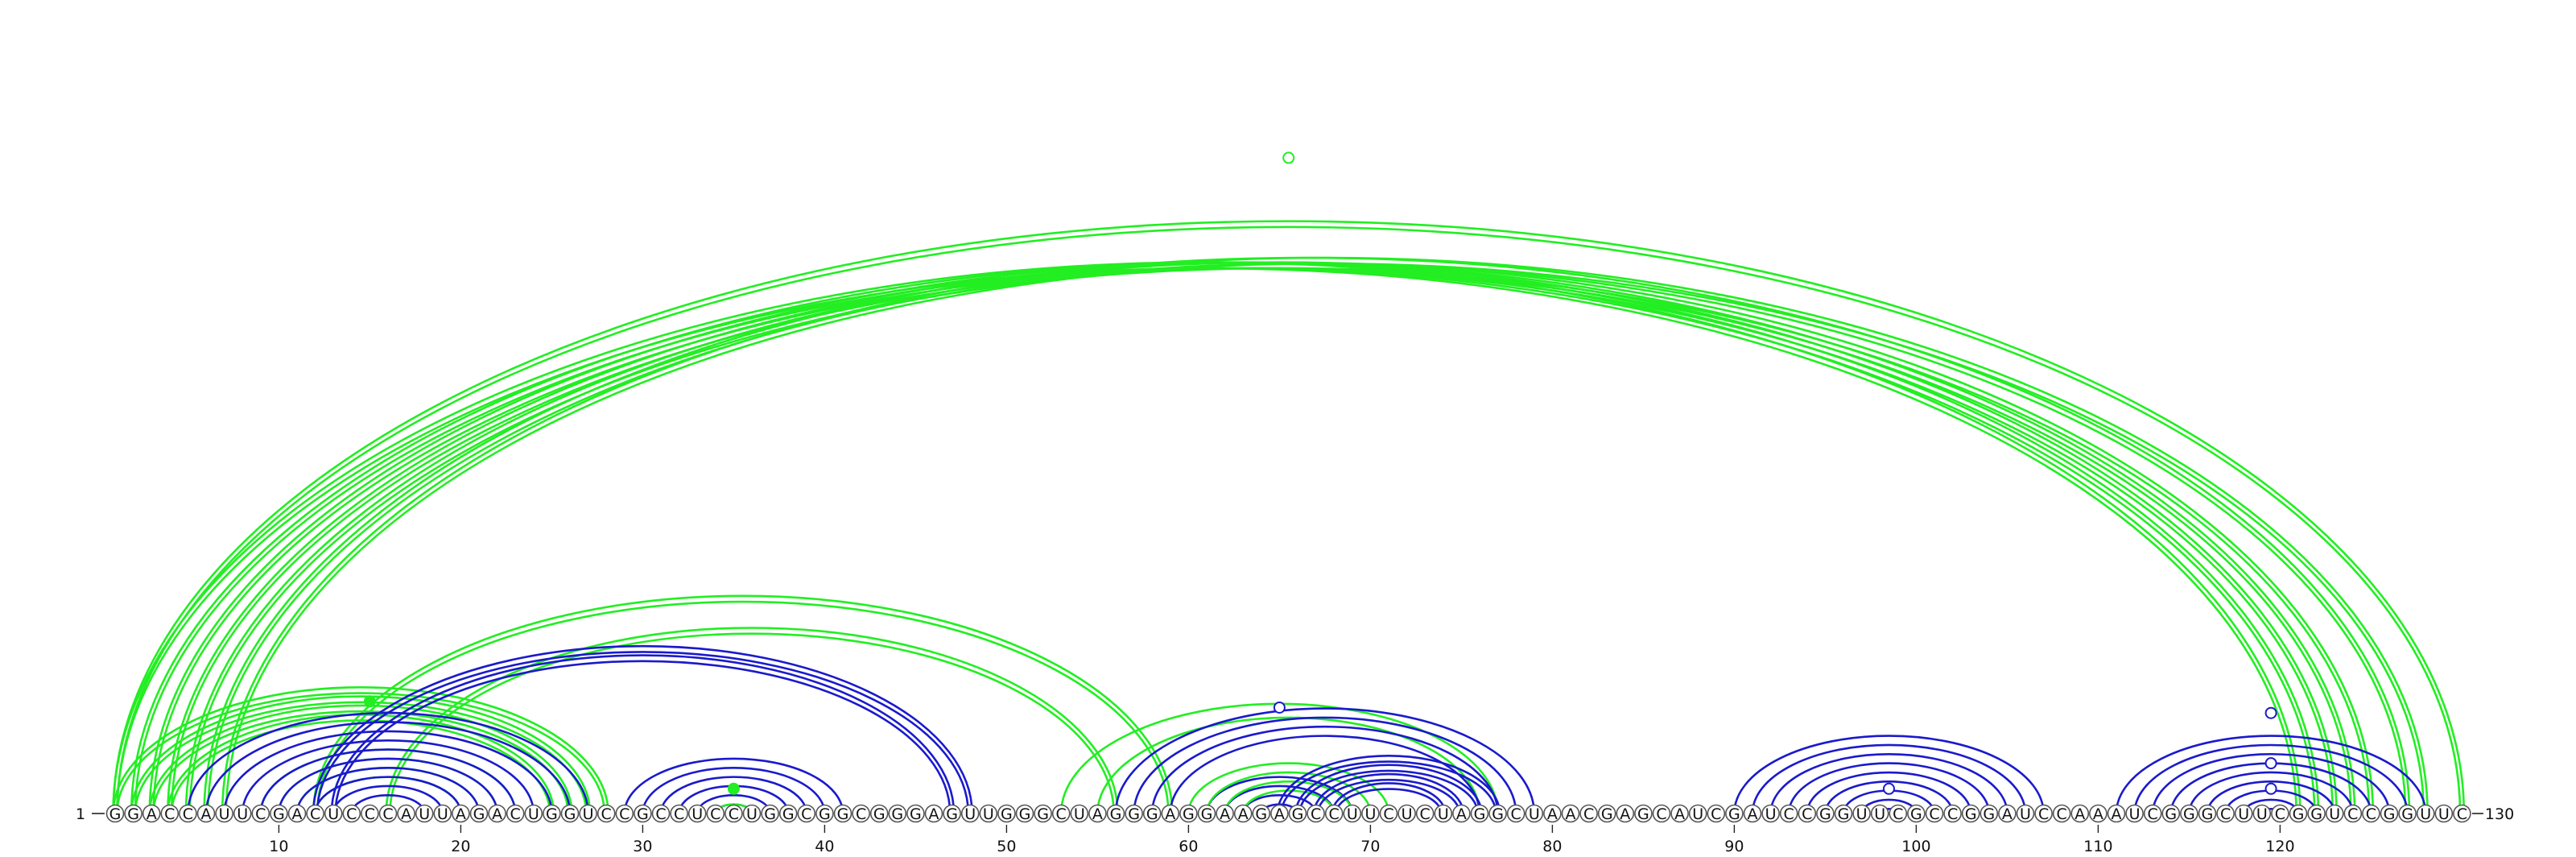 This screenshot has width=2576, height=857. I want to click on tick-label: 60, so click(1188, 846).